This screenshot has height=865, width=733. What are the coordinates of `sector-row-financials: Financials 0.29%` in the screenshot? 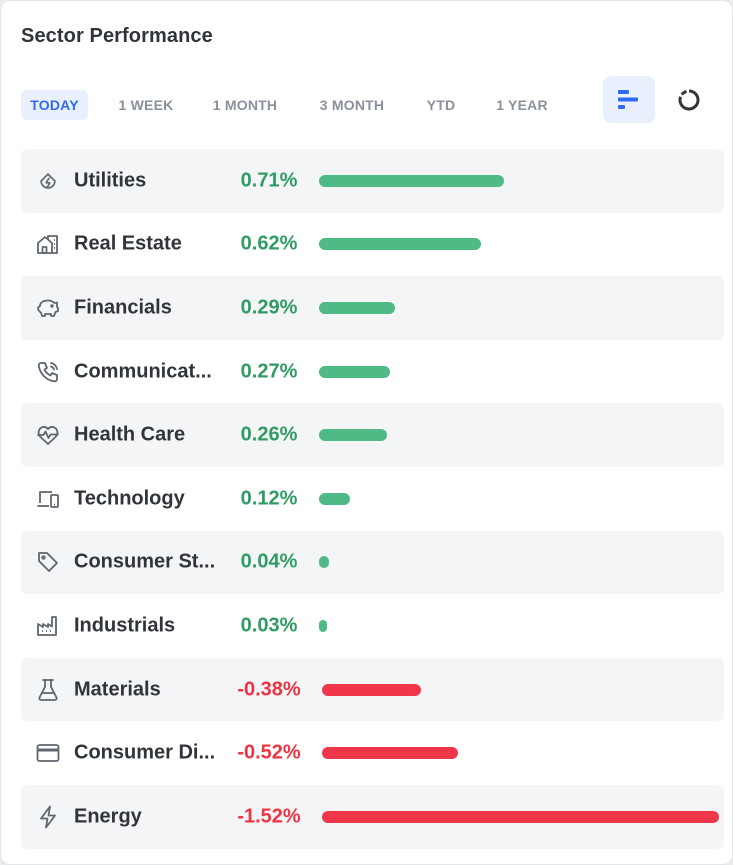 It's located at (372, 308).